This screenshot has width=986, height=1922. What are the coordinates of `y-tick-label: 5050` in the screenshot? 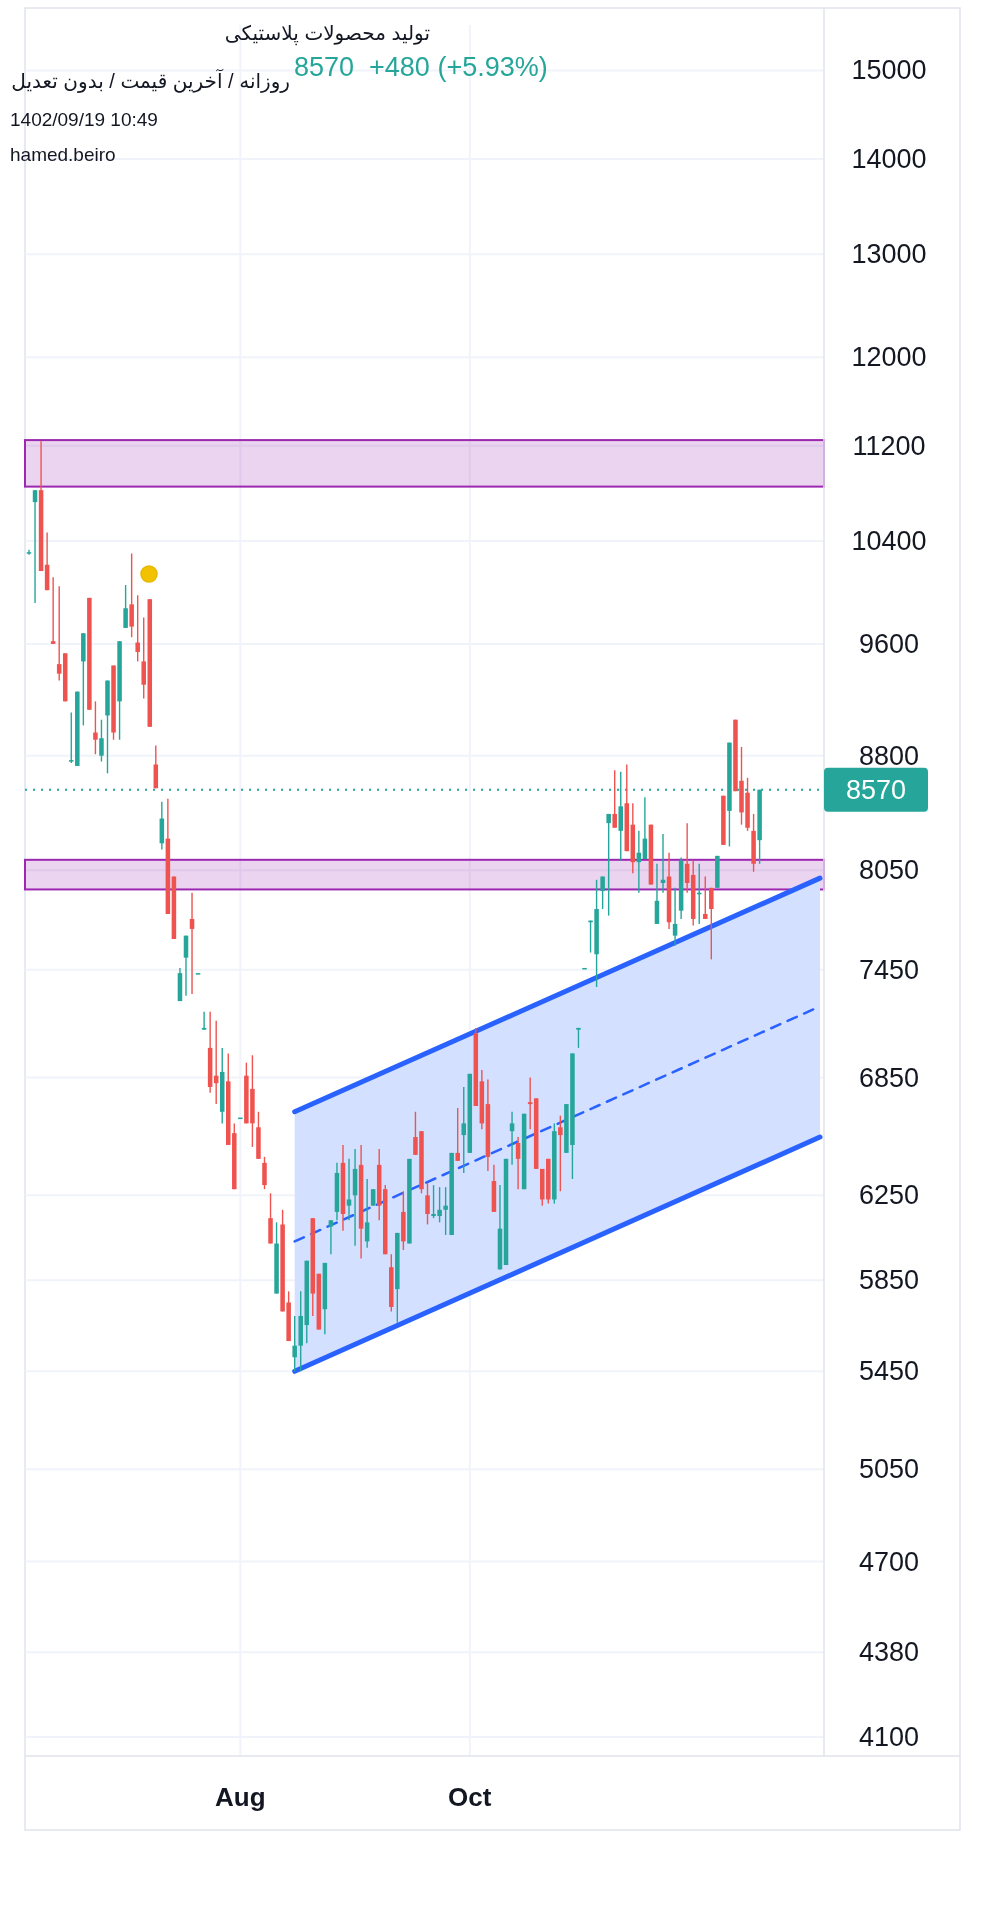 It's located at (889, 1469).